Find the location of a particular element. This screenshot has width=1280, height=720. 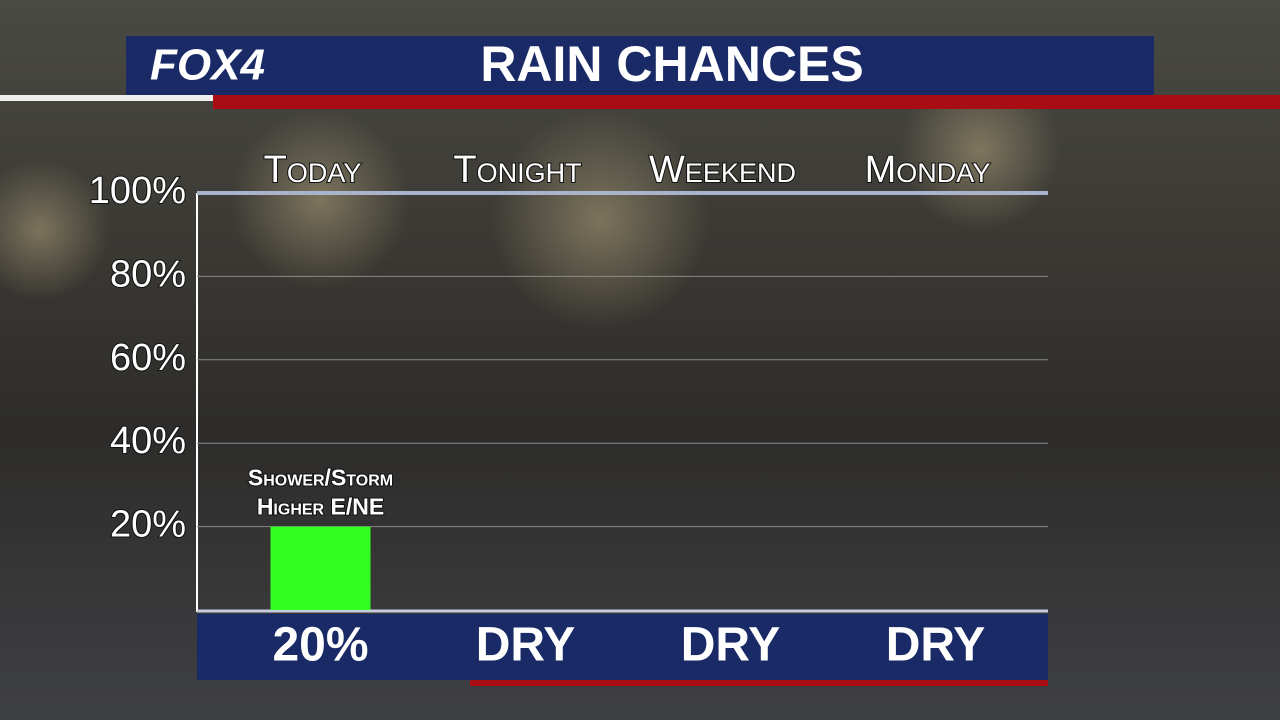

value-band-stripe is located at coordinates (759, 683).